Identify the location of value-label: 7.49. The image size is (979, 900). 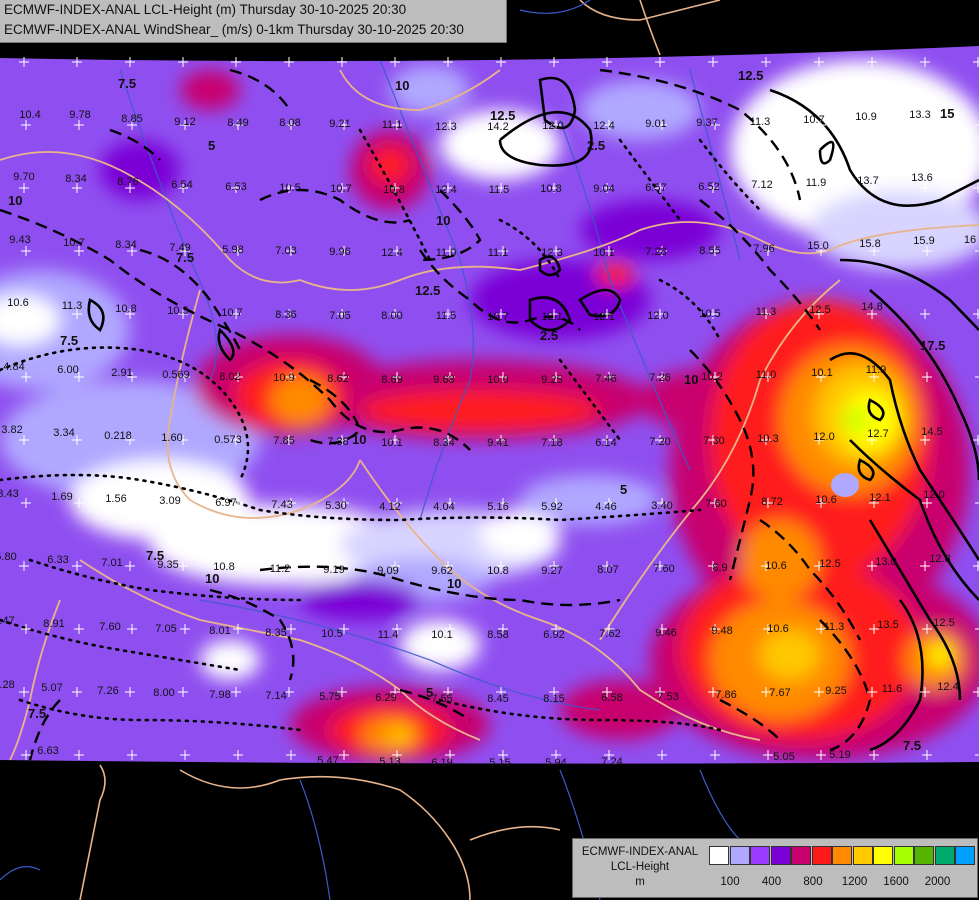
(179, 248).